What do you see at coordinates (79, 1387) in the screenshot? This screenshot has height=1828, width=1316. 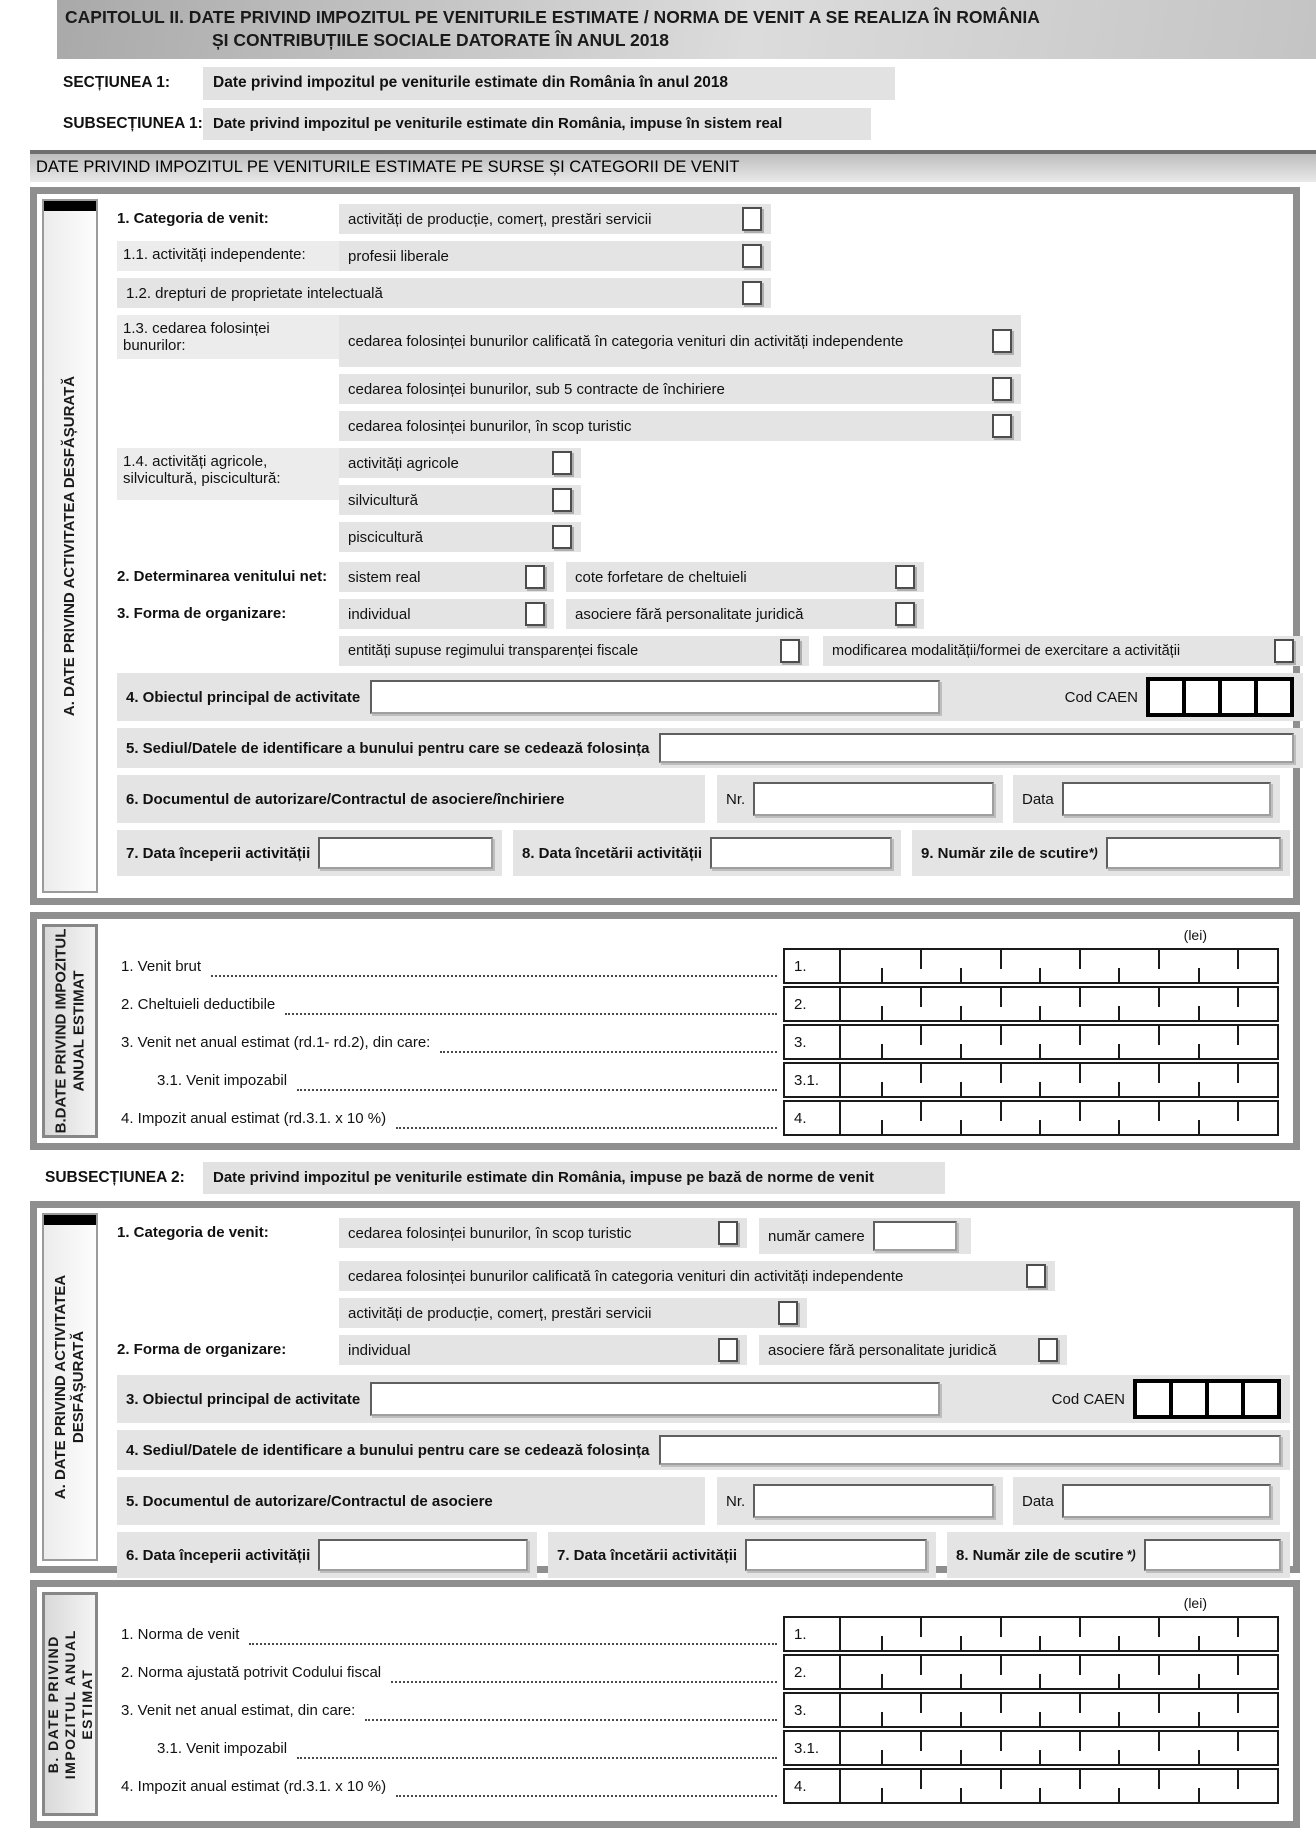 I see `sub2-a-sidebar-line2: DESFĂȘURATĂ` at bounding box center [79, 1387].